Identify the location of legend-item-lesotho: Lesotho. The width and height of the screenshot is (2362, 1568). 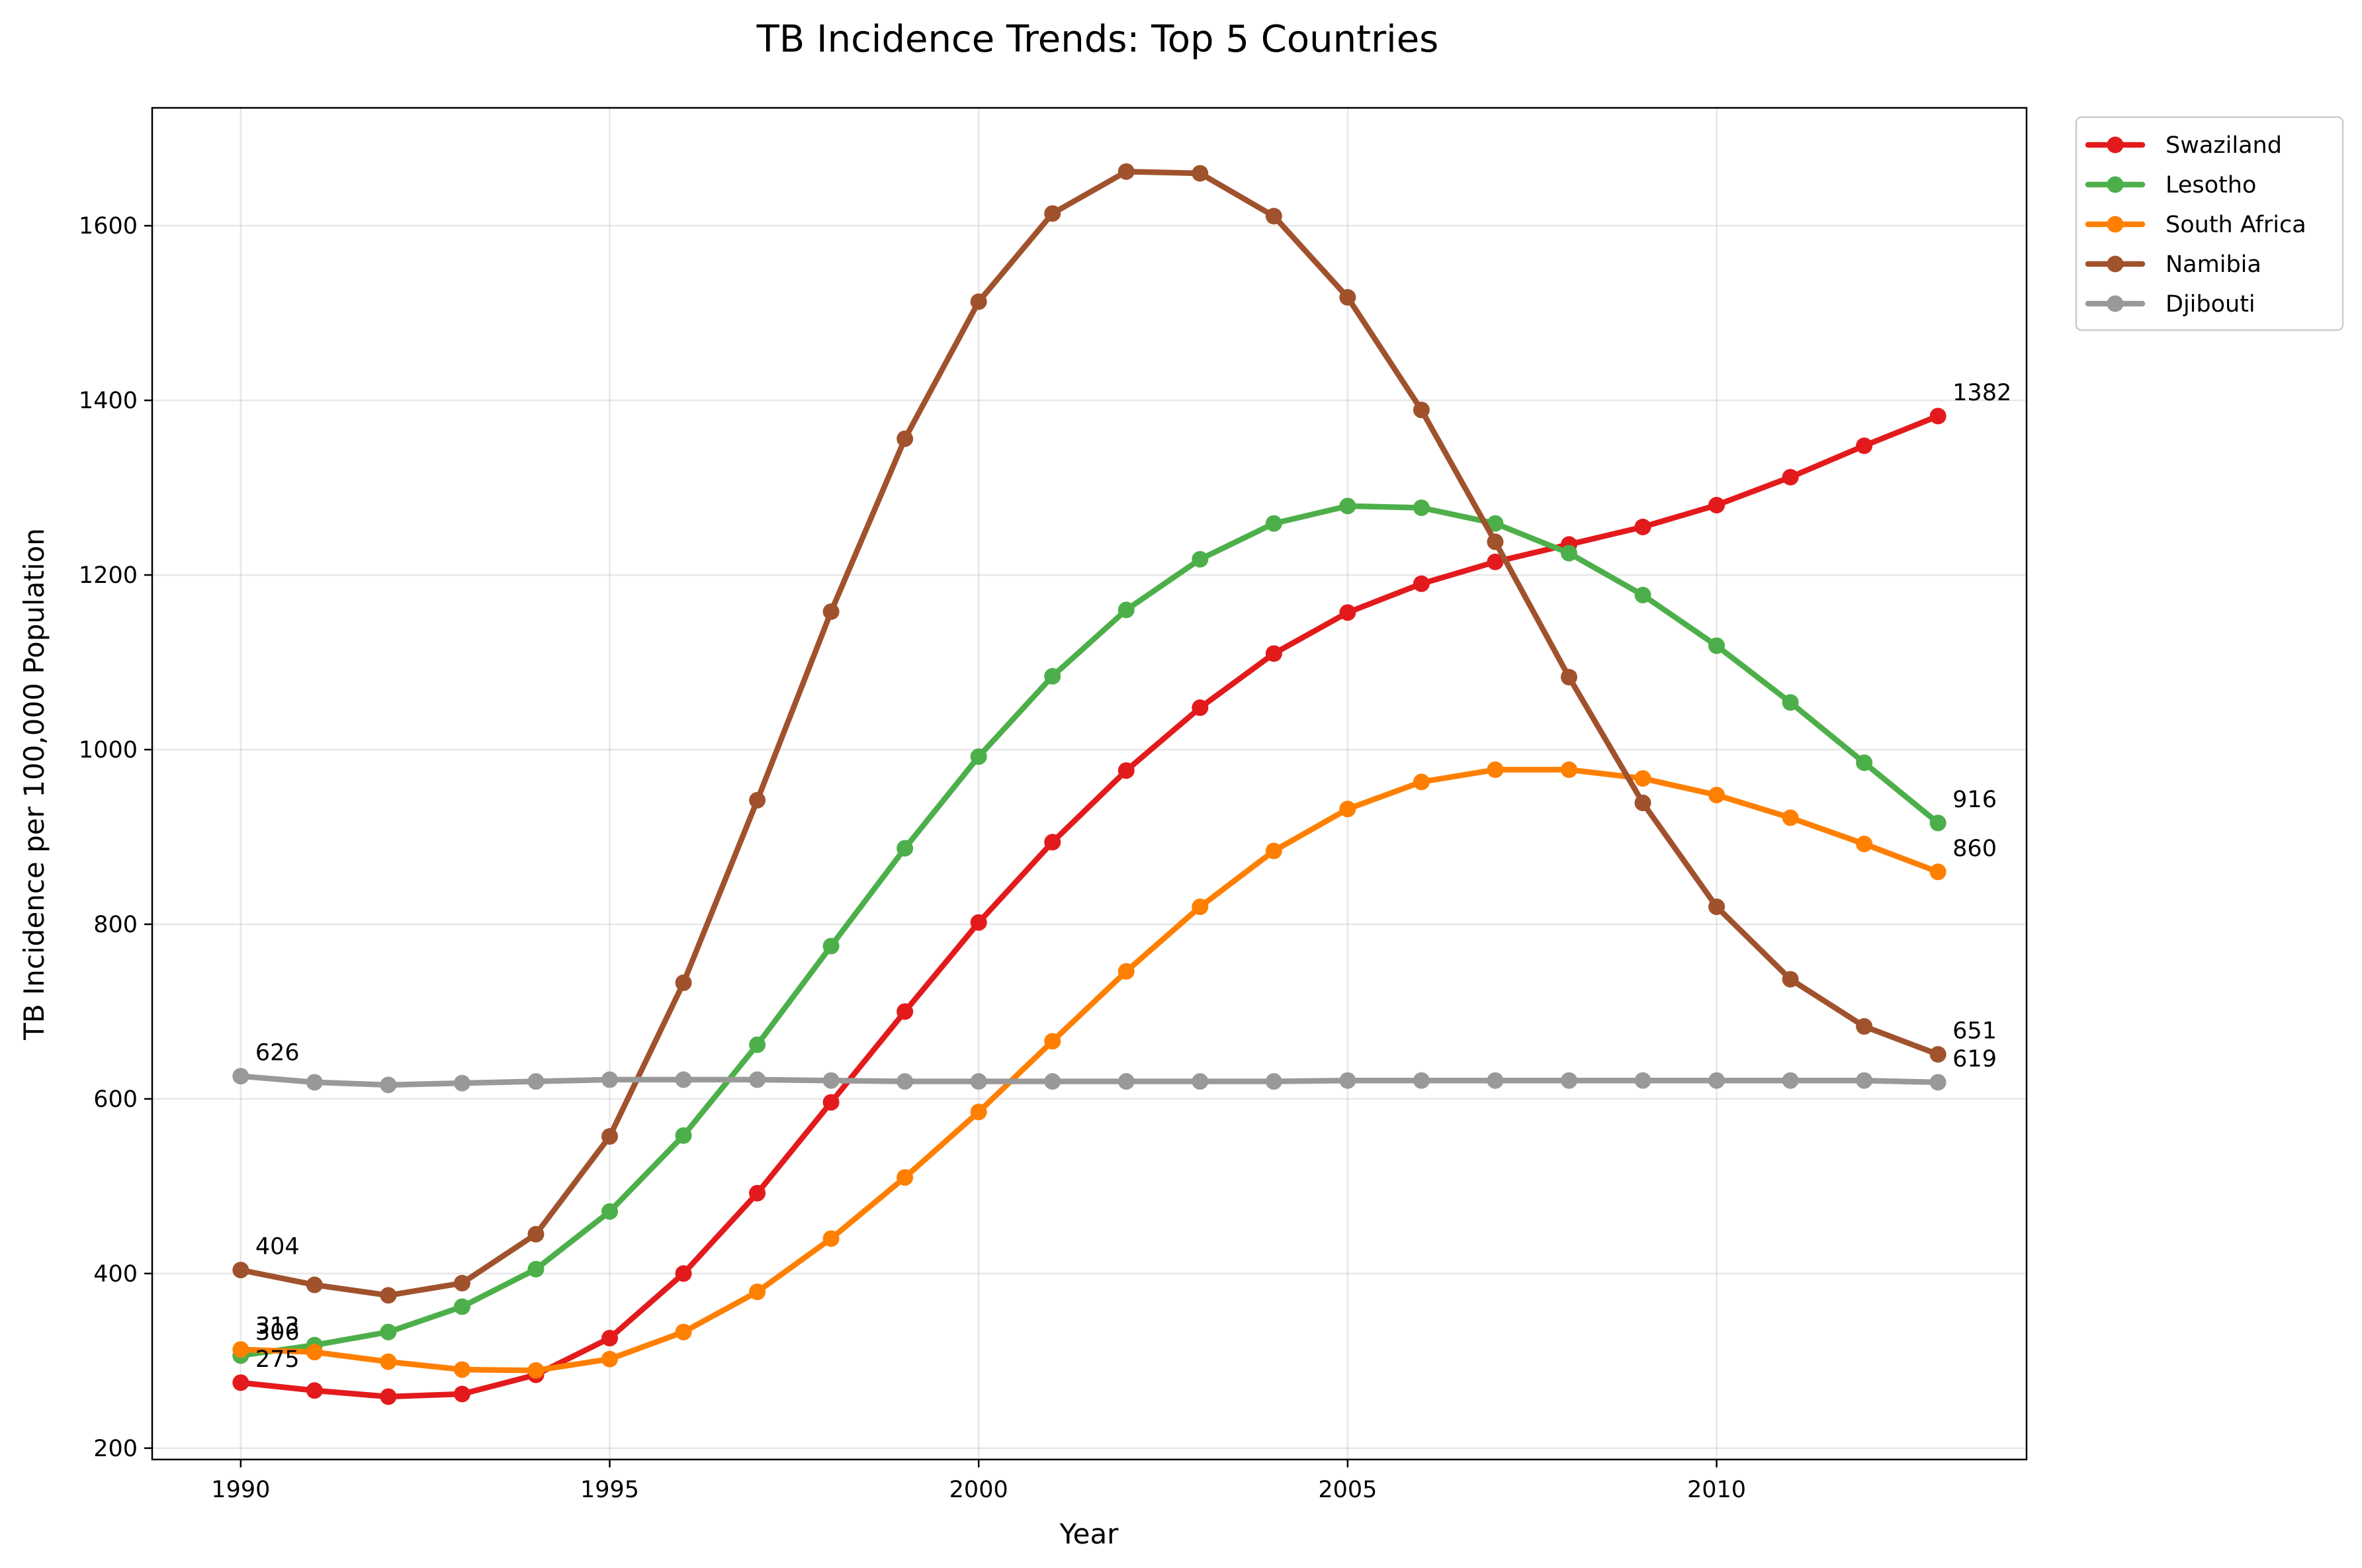
(2170, 185).